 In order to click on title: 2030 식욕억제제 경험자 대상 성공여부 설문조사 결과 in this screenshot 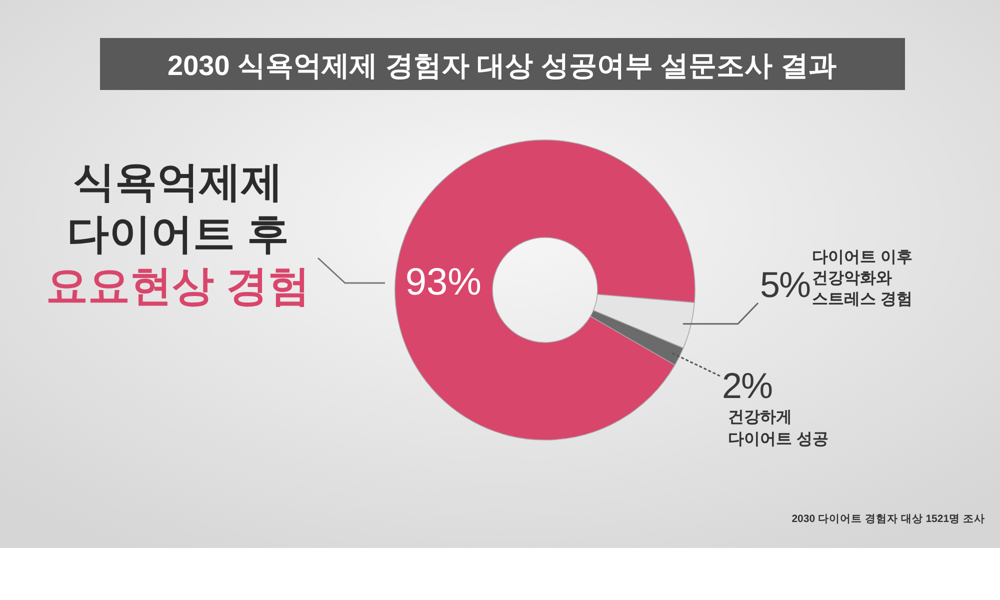, I will do `click(502, 65)`.